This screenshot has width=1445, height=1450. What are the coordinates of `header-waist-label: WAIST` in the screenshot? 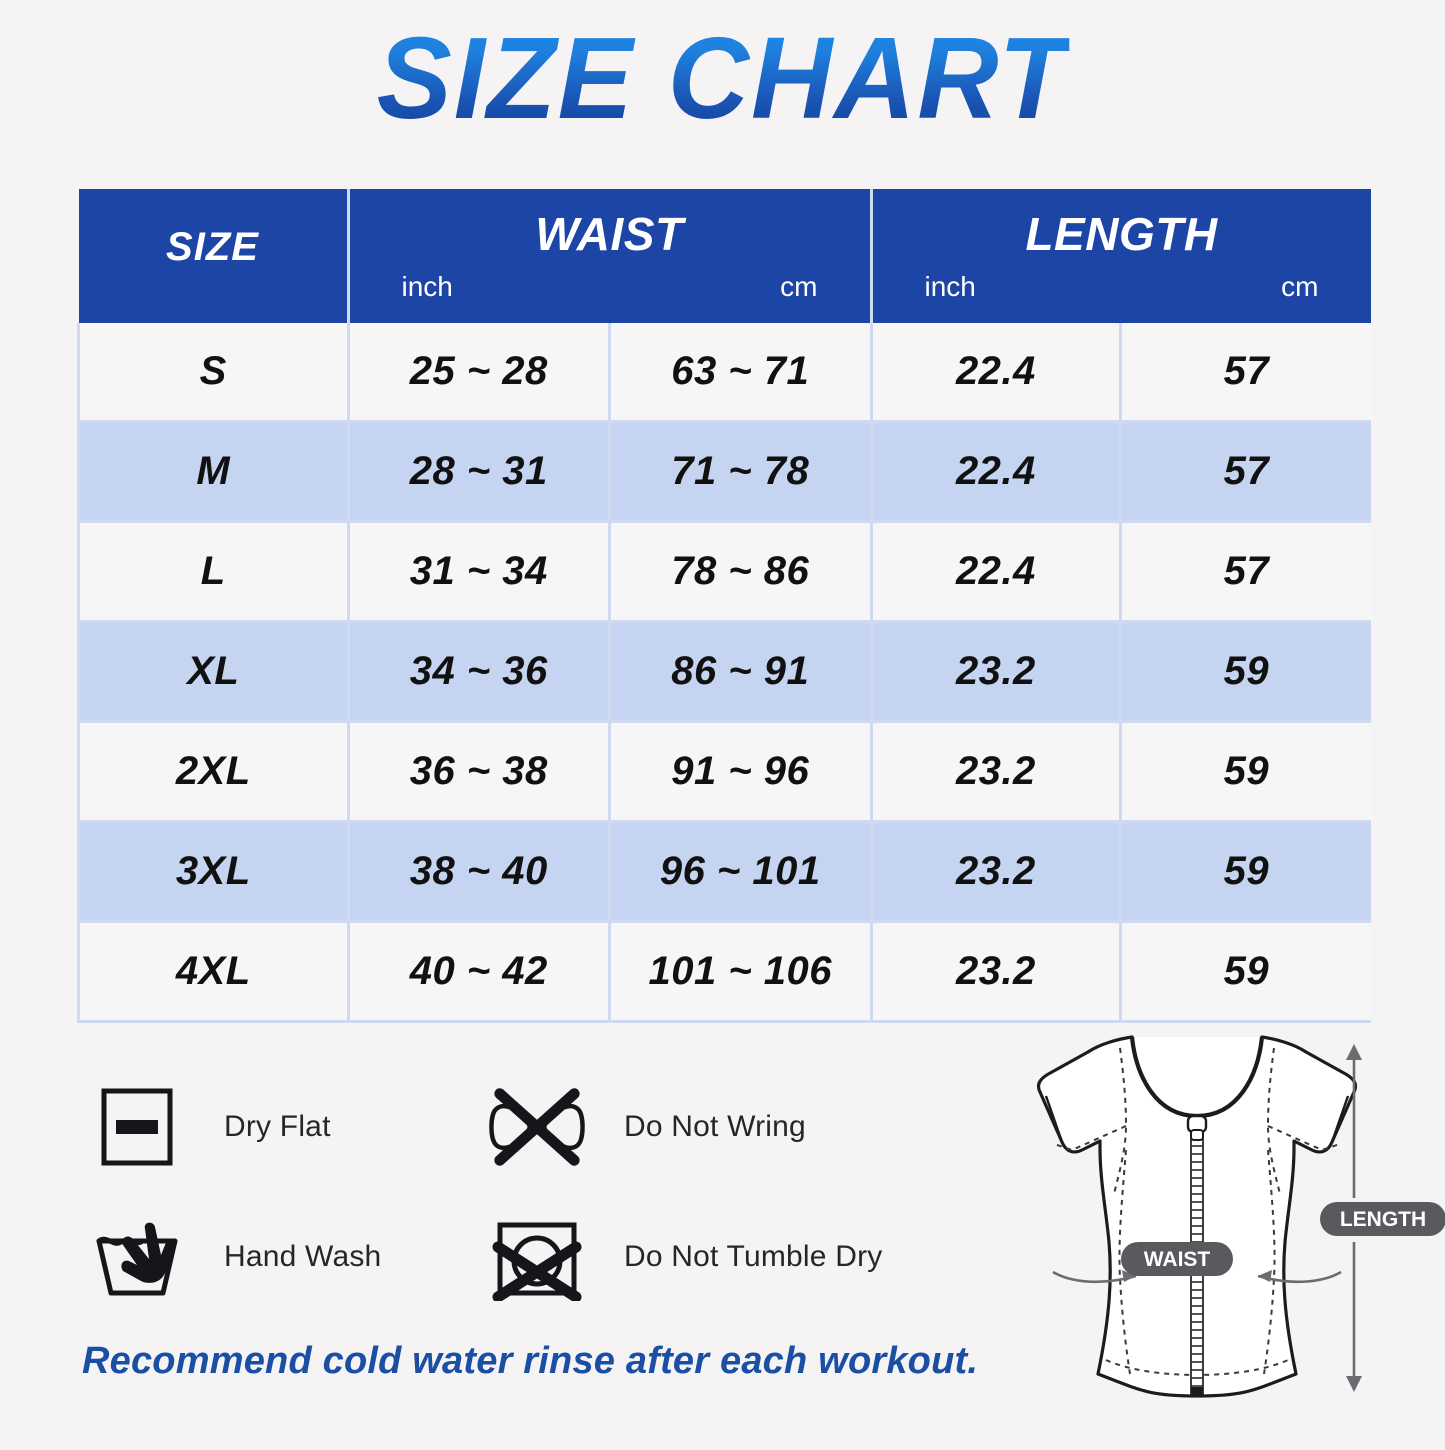 It's located at (609, 234).